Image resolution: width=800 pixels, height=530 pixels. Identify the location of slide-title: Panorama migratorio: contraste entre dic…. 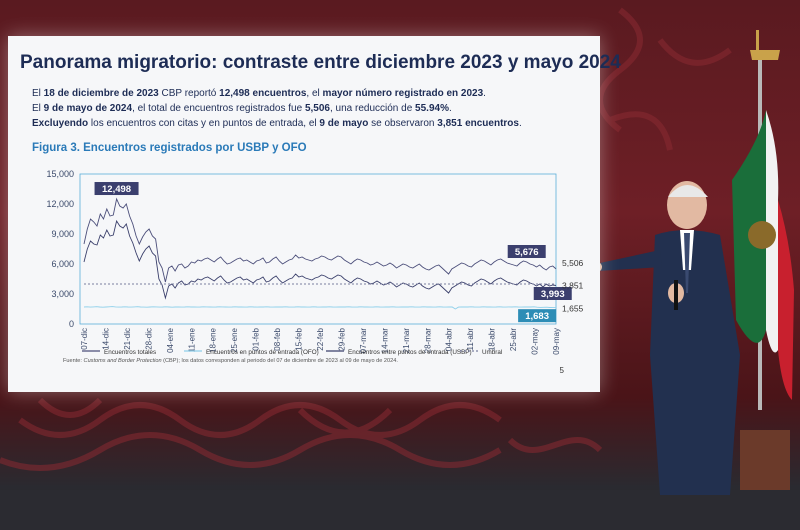
(320, 62).